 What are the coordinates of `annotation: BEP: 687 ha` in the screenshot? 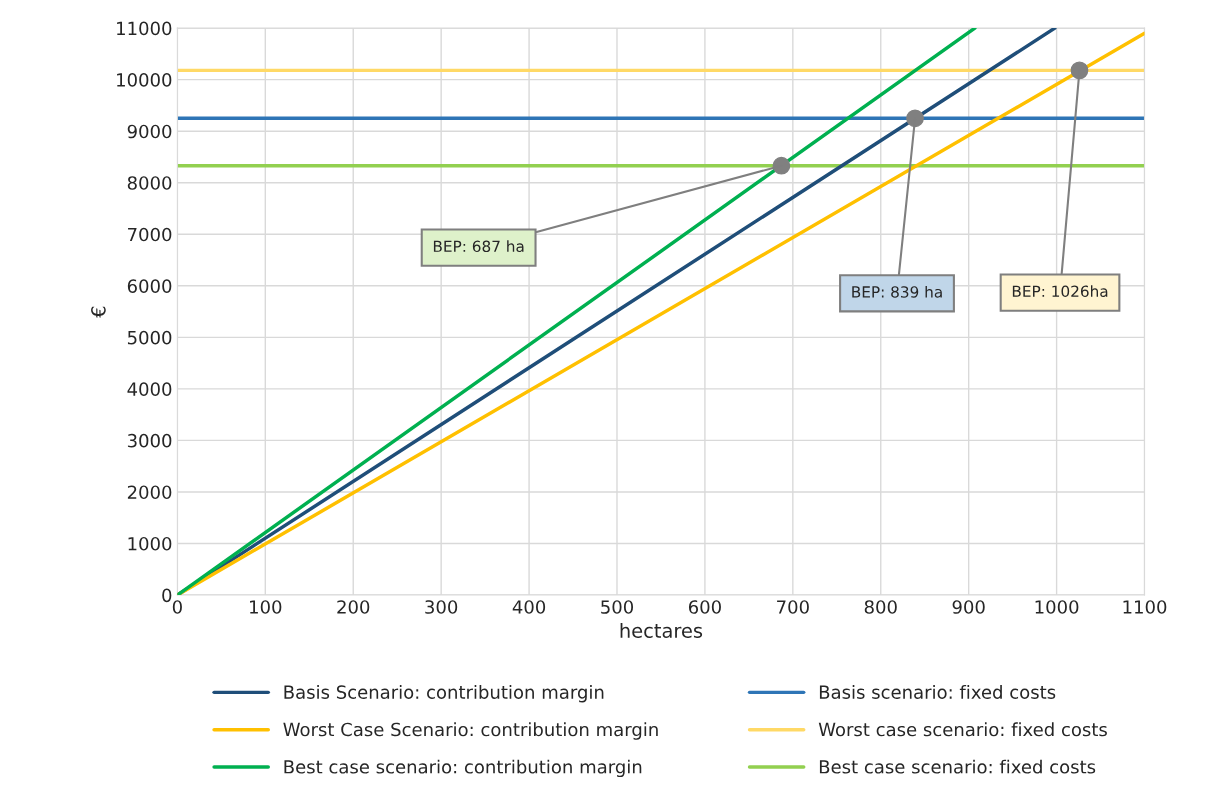 It's located at (478, 246).